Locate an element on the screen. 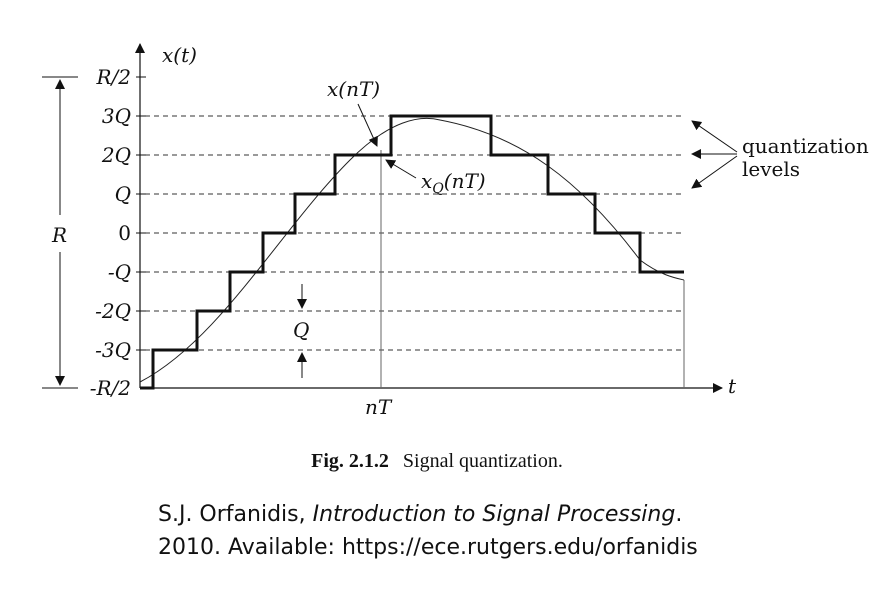  figure-caption-text: Signal quantization. is located at coordinates (482, 461).